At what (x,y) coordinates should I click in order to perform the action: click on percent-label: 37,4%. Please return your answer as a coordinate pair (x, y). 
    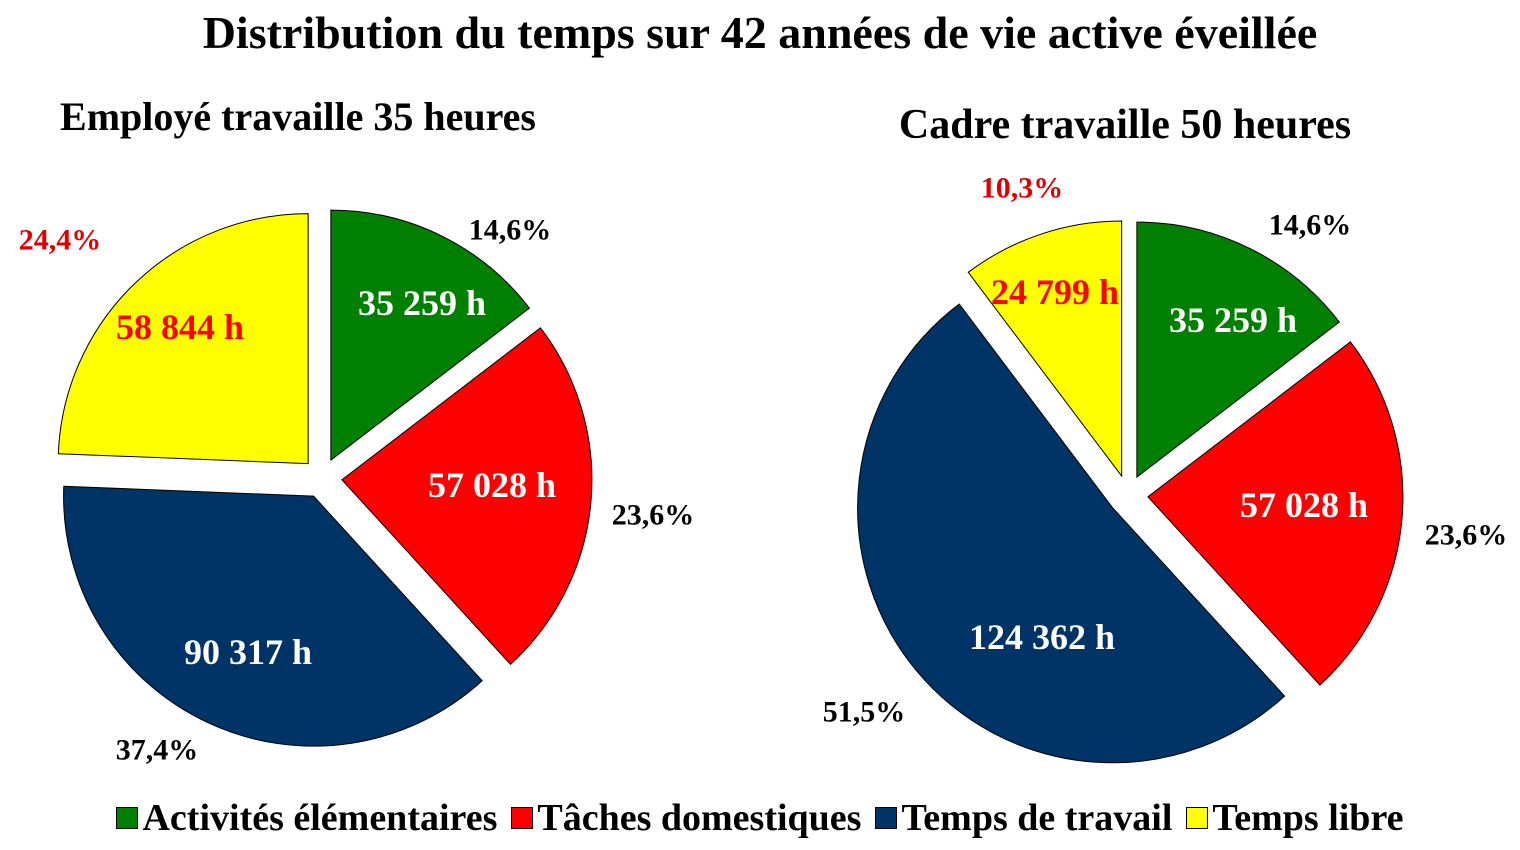
    Looking at the image, I should click on (157, 750).